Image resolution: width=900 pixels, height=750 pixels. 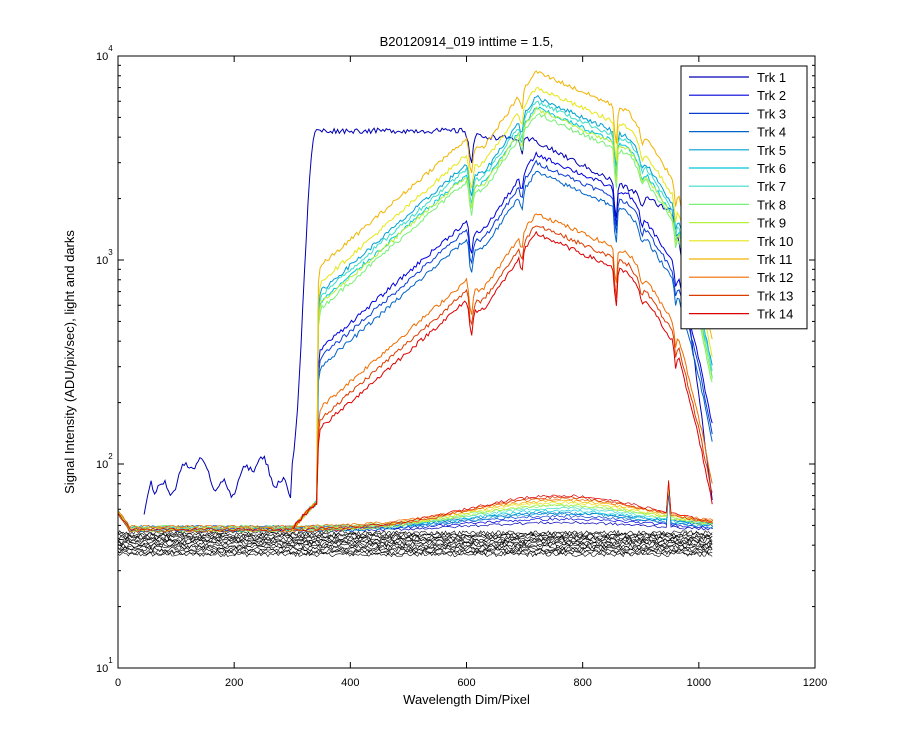 I want to click on dark-traces, so click(x=415, y=543).